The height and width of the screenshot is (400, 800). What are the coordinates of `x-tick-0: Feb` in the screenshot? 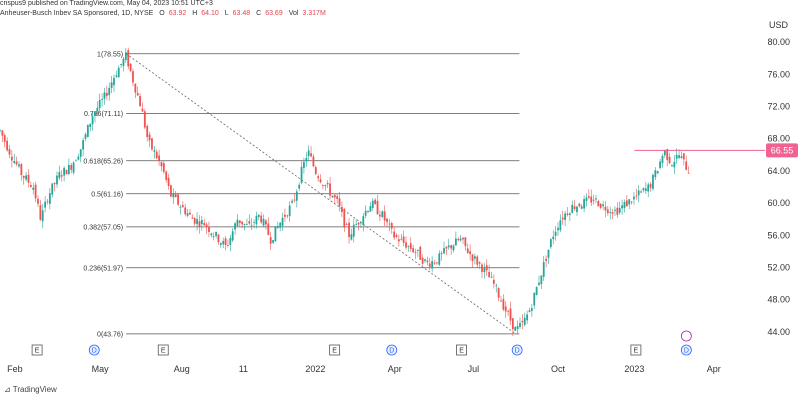 It's located at (15, 369).